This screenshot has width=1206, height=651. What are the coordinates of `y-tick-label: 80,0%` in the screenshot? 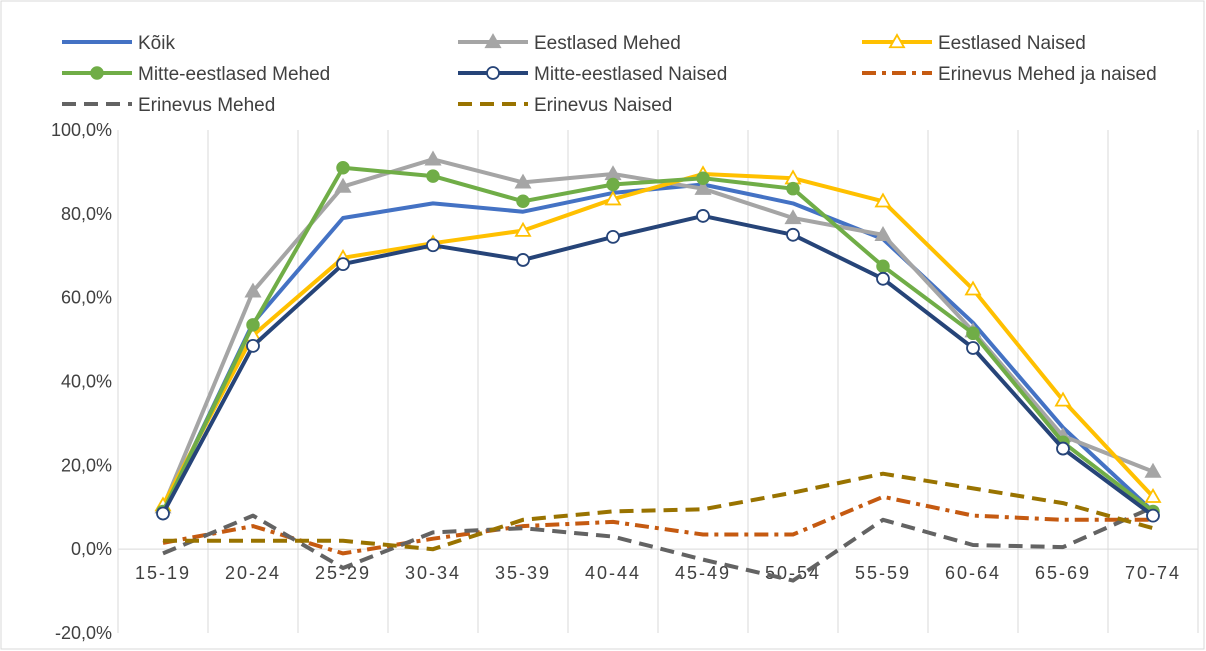 It's located at (86, 214).